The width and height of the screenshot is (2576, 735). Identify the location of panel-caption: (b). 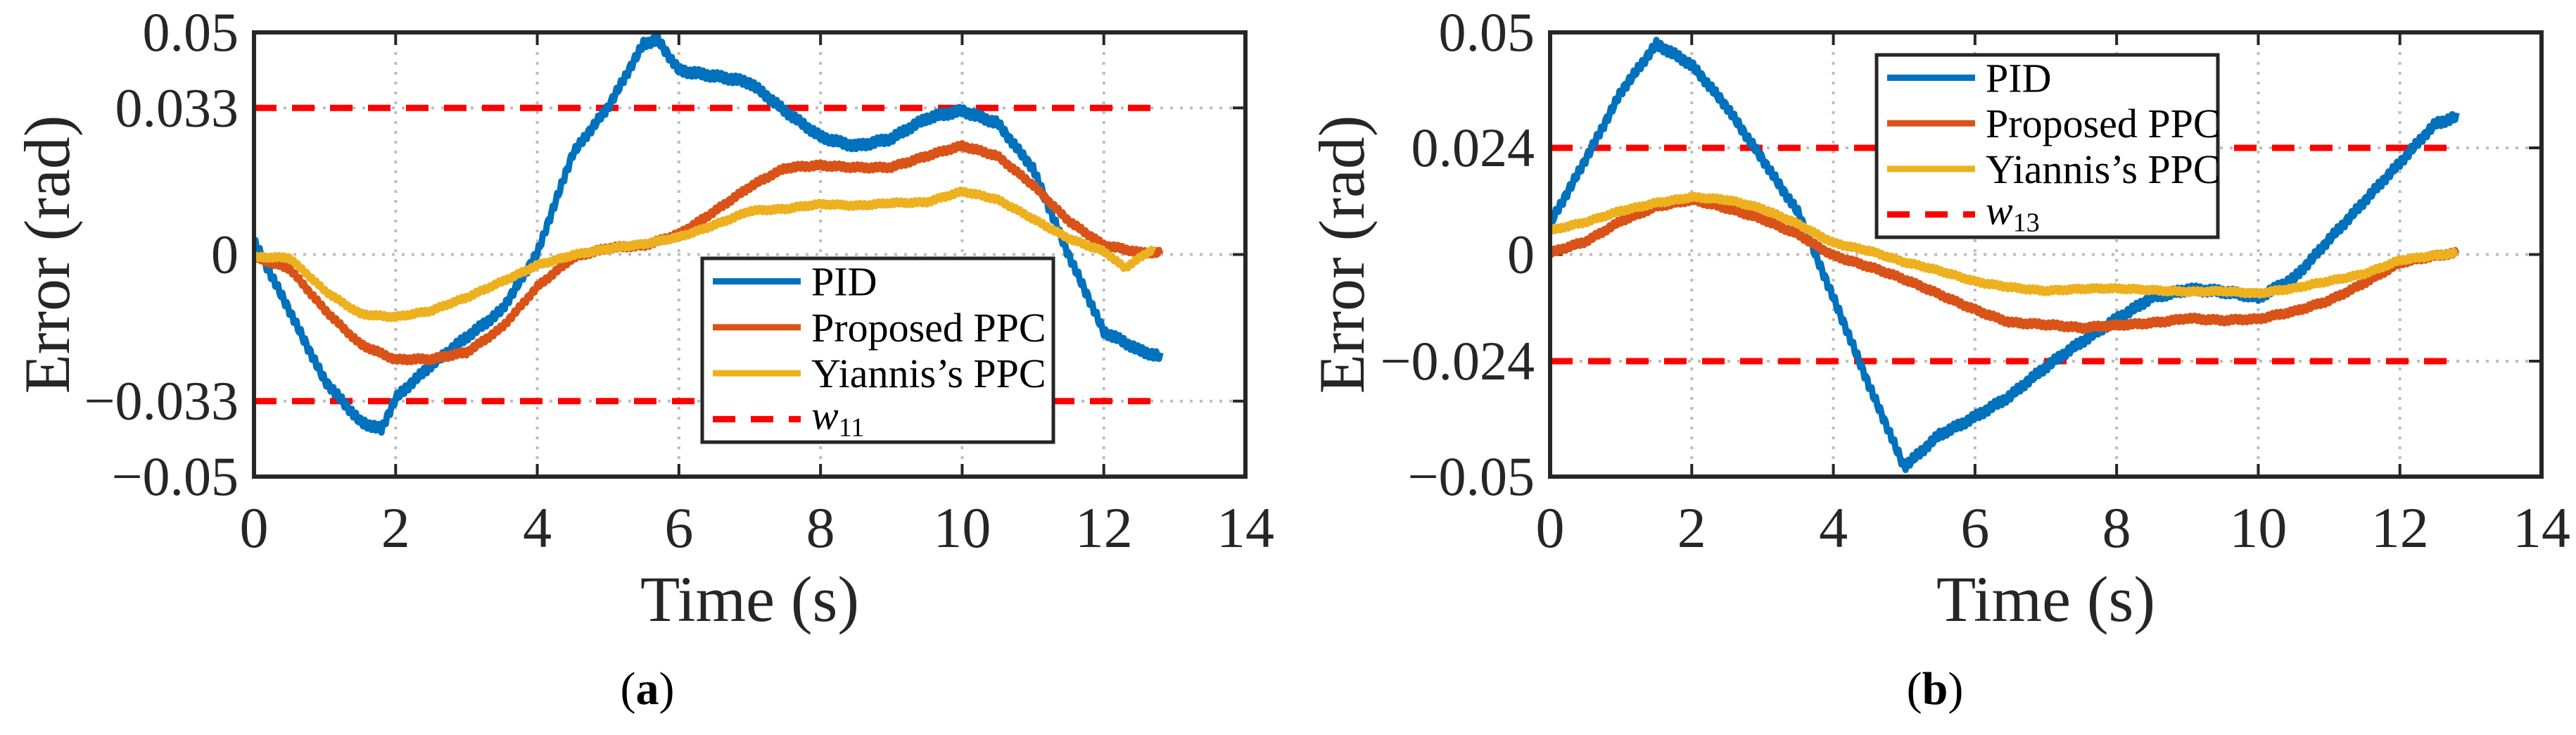
(1935, 689).